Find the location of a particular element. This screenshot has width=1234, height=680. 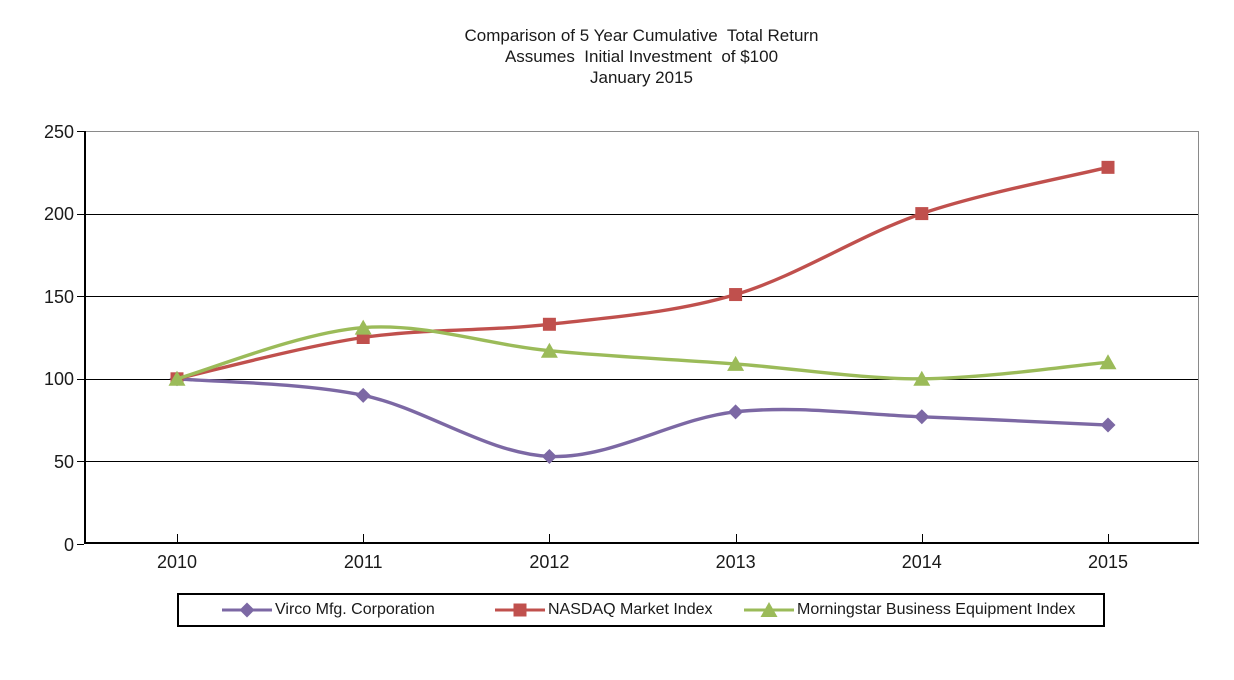

legend-marker-diamond-icon is located at coordinates (247, 610).